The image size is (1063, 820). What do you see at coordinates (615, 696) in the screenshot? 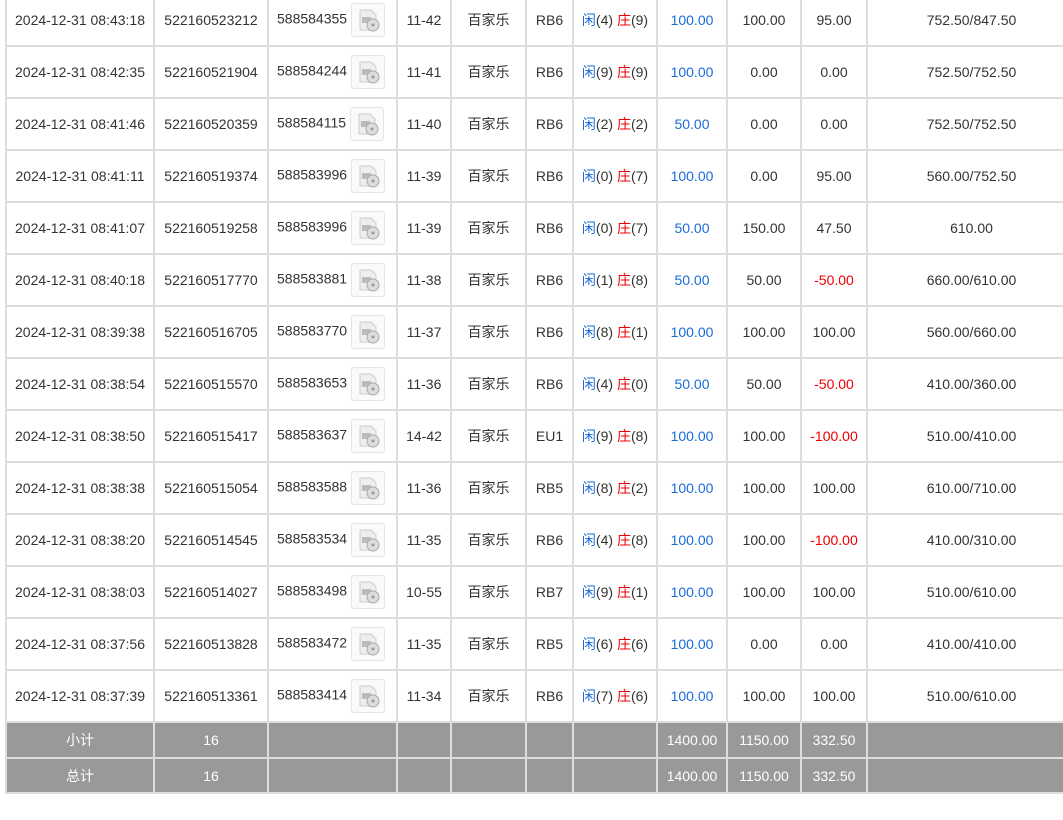
I see `result: 闲(7) 庄(6)` at bounding box center [615, 696].